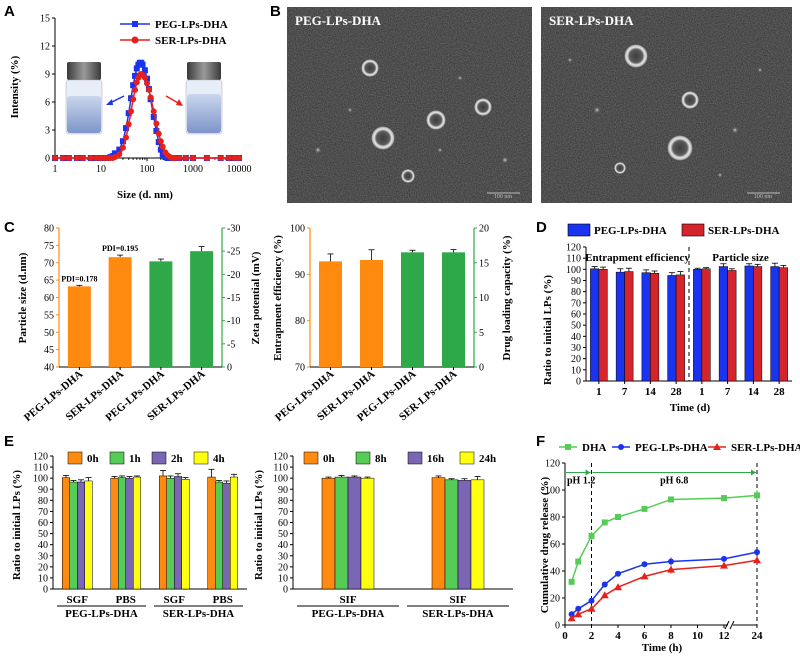 The width and height of the screenshot is (800, 657). I want to click on legend-label-d-ser: SER-LPs-DHA, so click(744, 231).